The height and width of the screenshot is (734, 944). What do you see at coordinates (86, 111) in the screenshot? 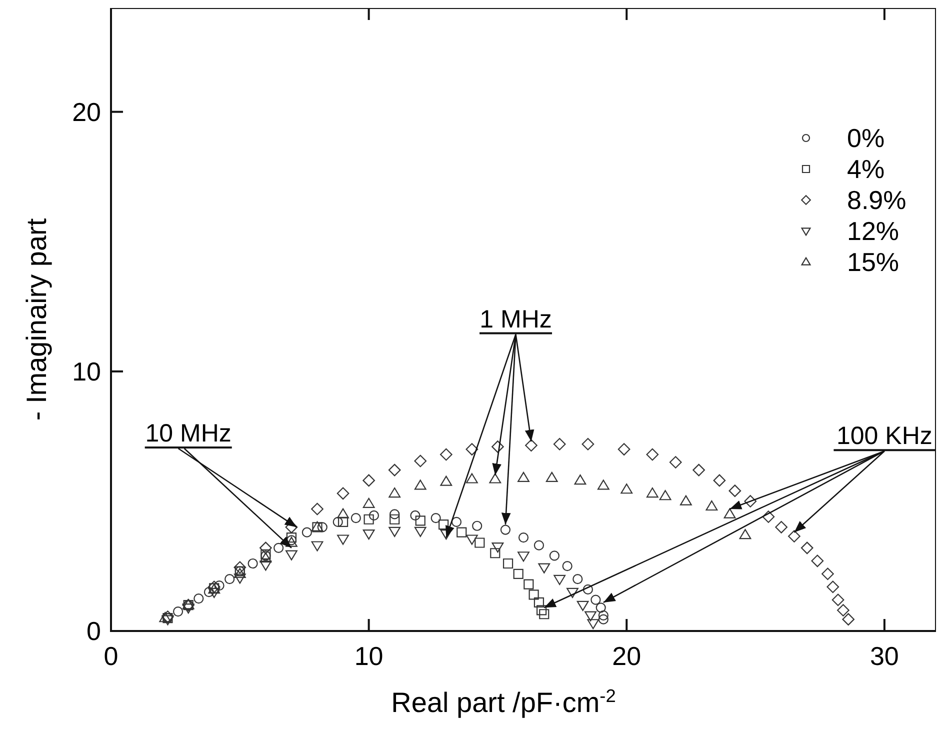
I see `y-tick-label: 20` at bounding box center [86, 111].